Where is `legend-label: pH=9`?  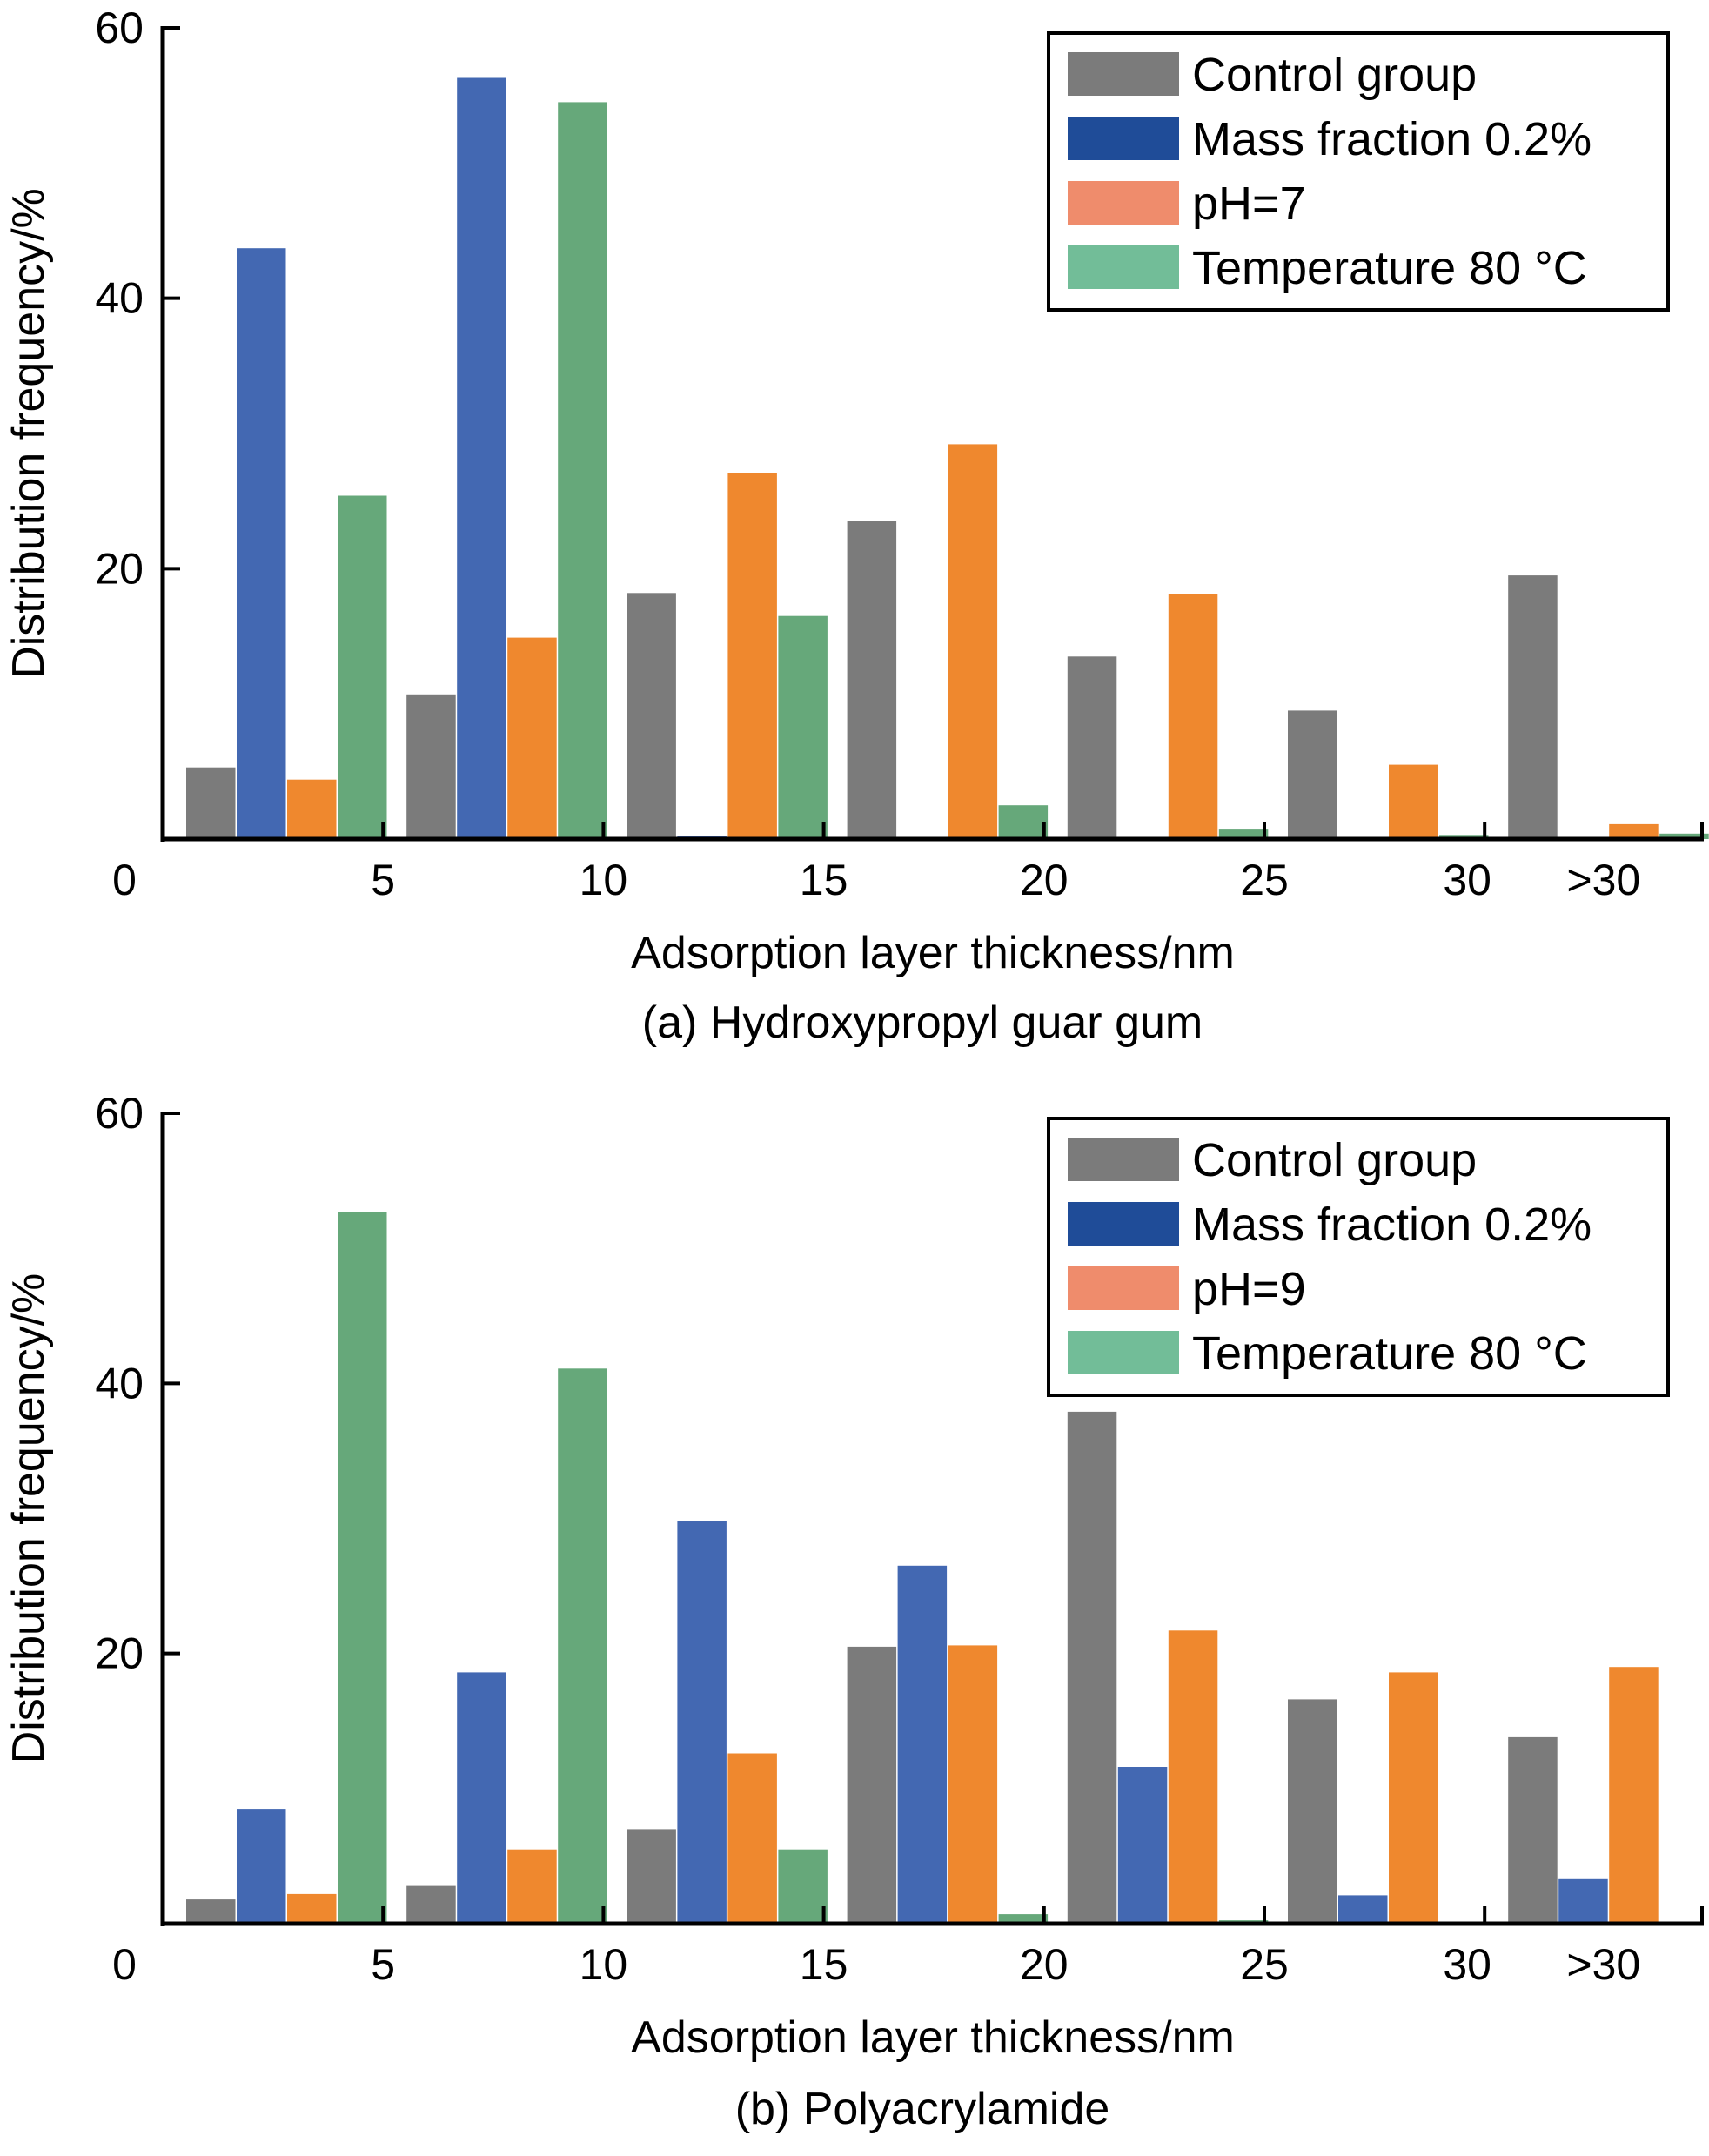 legend-label: pH=9 is located at coordinates (1249, 1289).